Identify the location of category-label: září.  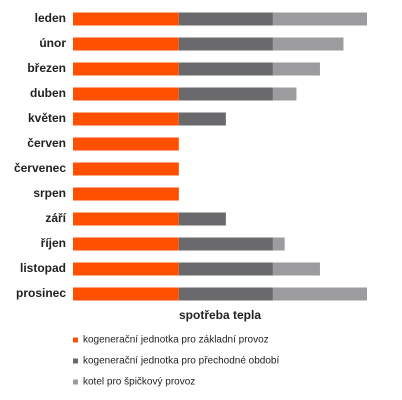
(55, 218).